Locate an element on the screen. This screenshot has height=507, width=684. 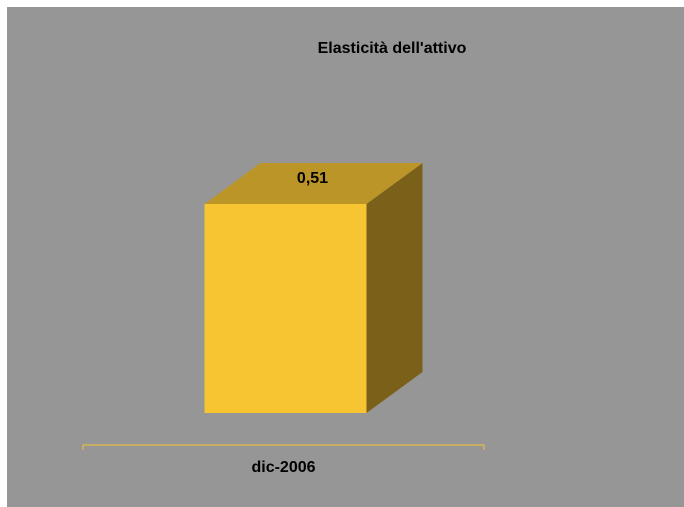
chart-title: Elasticità dell'attivo is located at coordinates (392, 48).